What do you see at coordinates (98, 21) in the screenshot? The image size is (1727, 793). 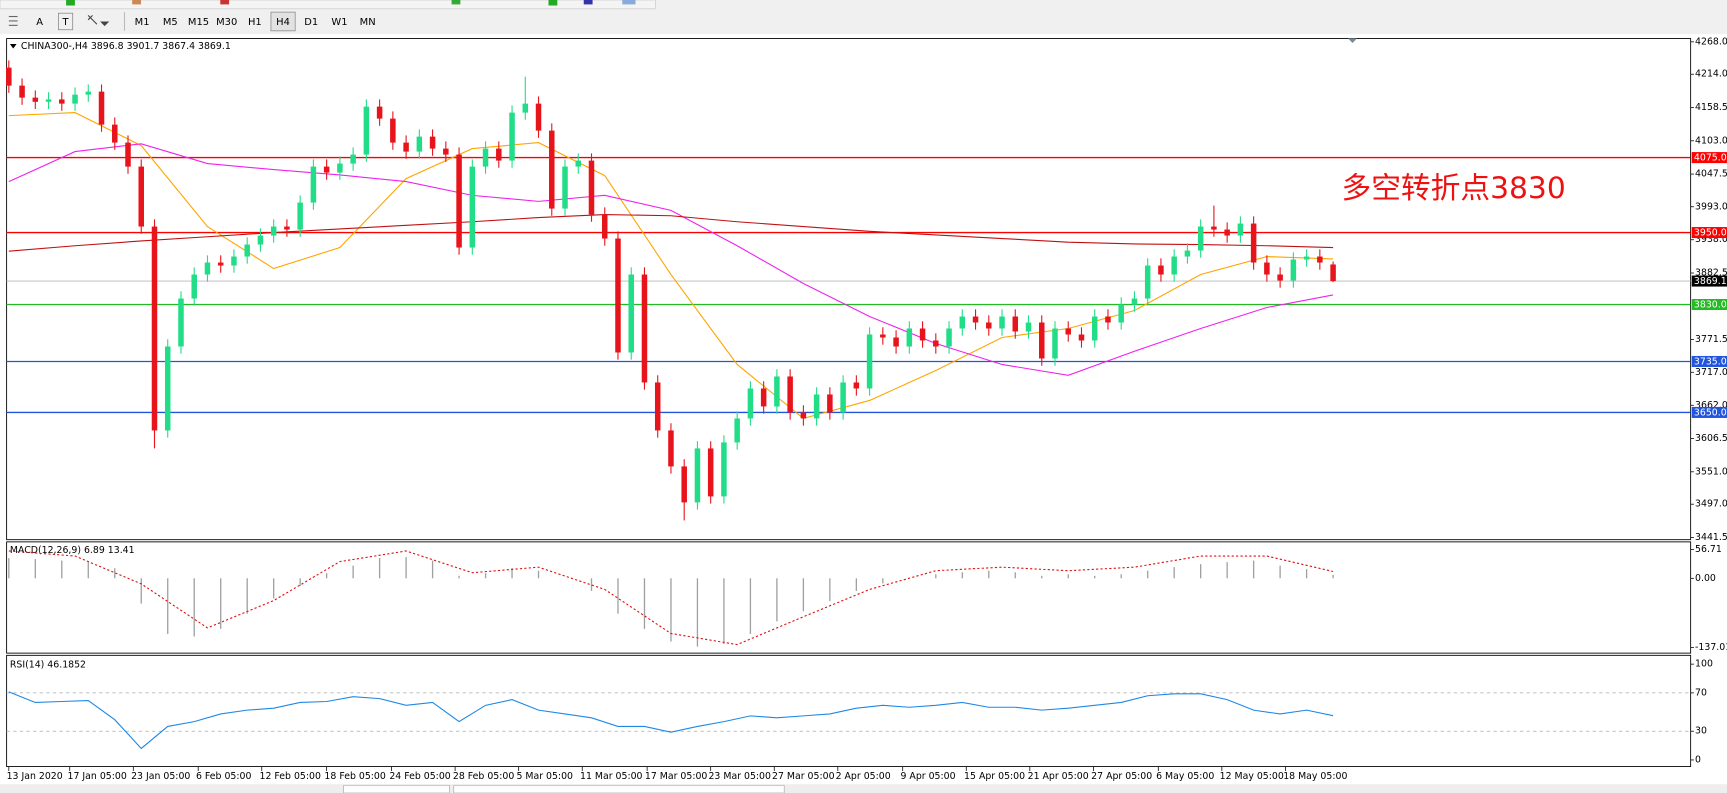 I see `tool-icon` at bounding box center [98, 21].